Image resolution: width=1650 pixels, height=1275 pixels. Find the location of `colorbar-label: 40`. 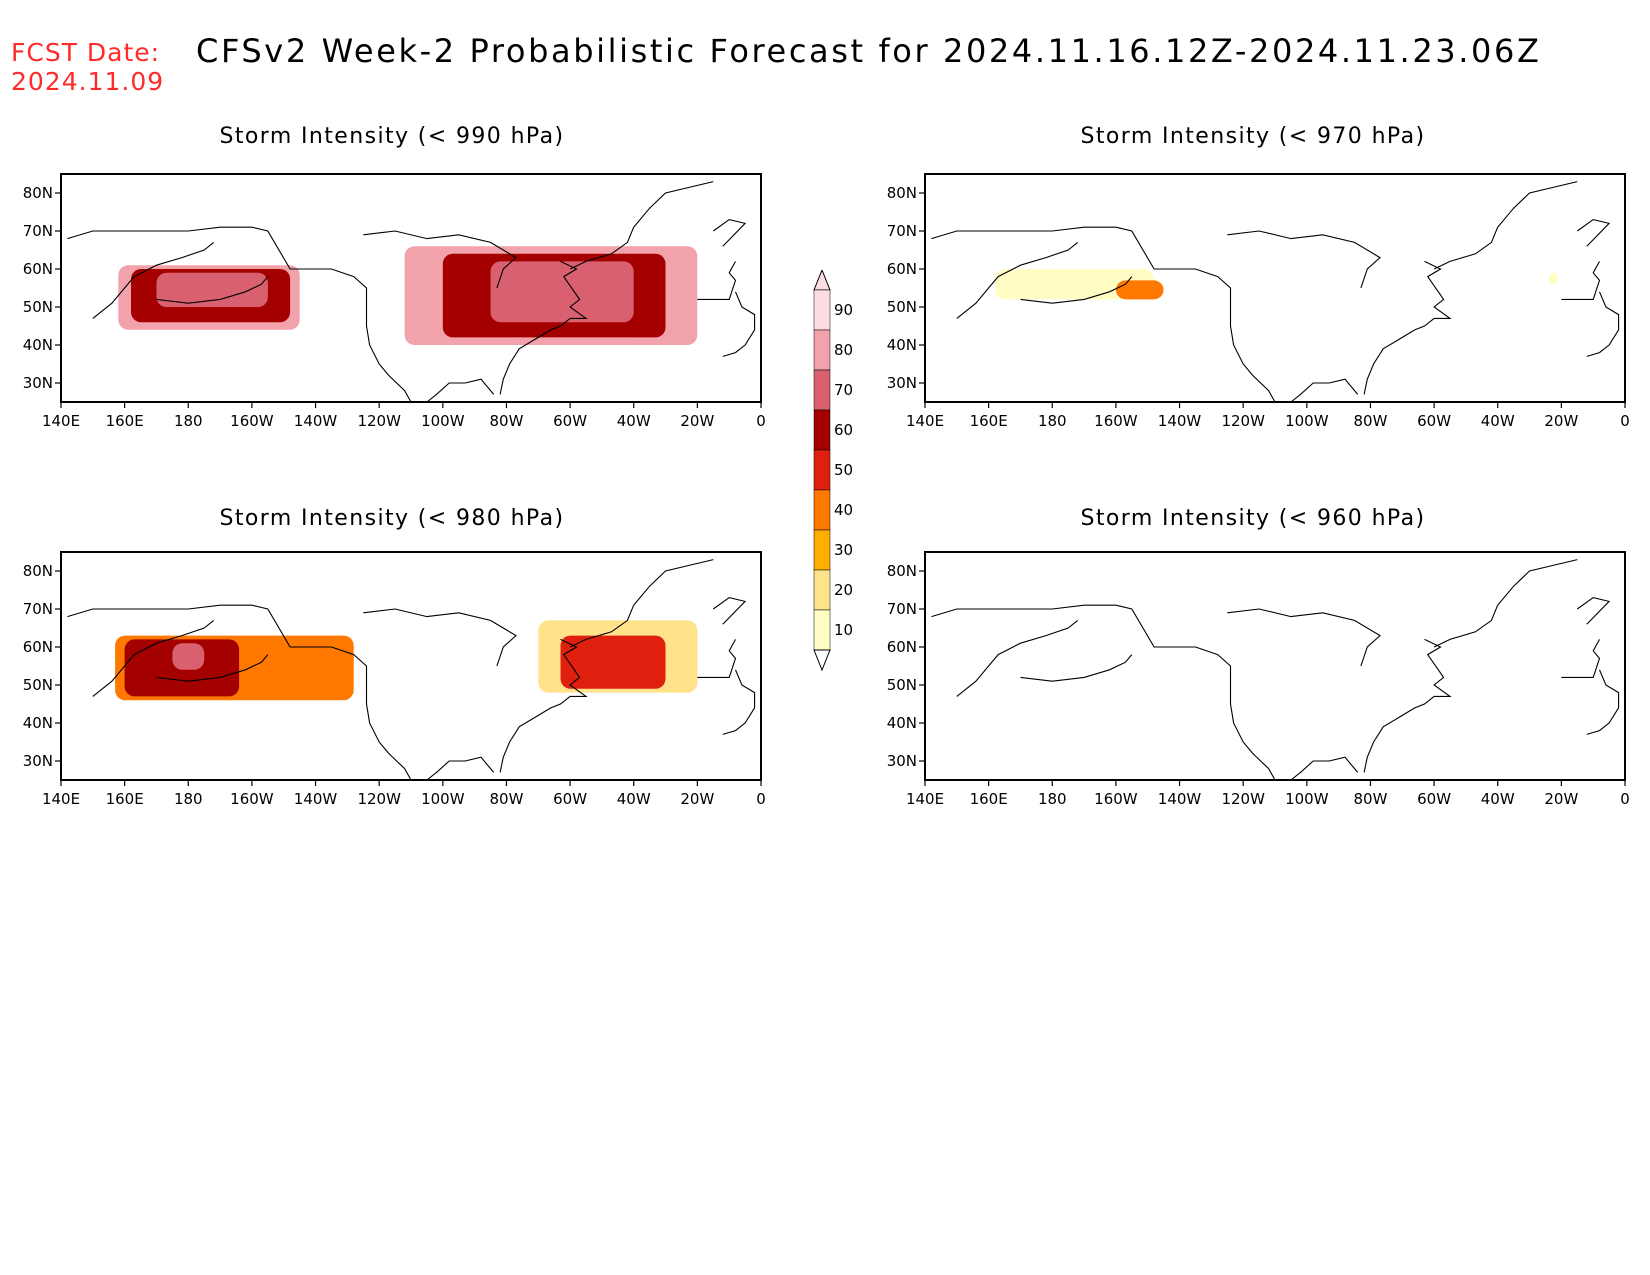

colorbar-label: 40 is located at coordinates (843, 510).